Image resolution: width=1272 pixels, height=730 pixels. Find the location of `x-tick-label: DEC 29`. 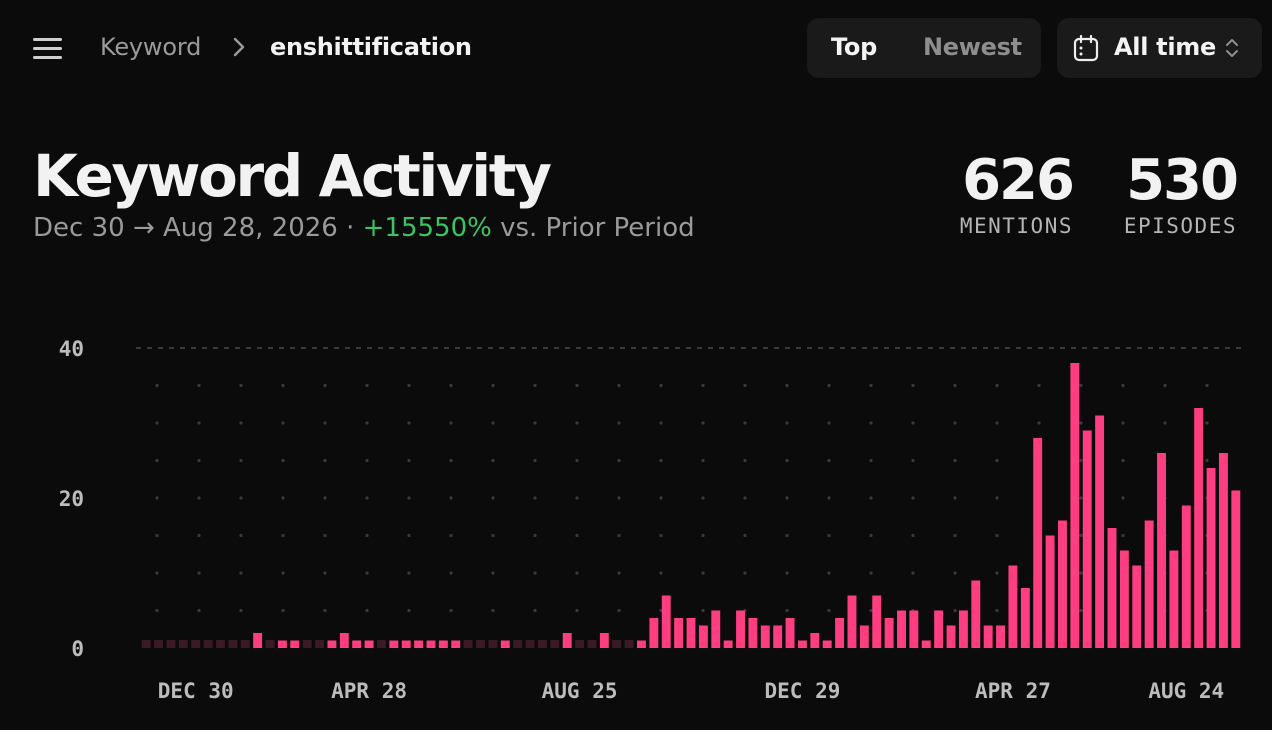

x-tick-label: DEC 29 is located at coordinates (803, 691).